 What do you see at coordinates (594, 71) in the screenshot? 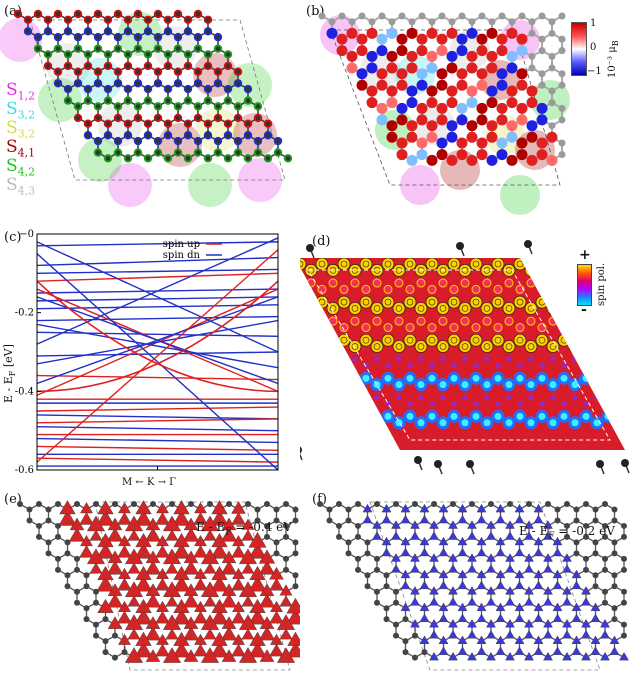
I see `colorbar-b-min: −1` at bounding box center [594, 71].